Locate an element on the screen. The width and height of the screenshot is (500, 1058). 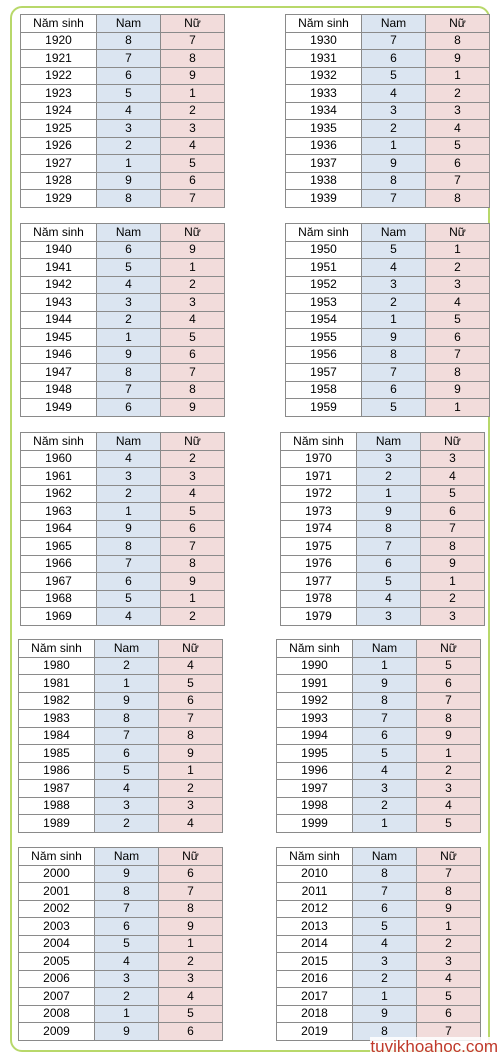
table-row: 2013 5 1 is located at coordinates (378, 926).